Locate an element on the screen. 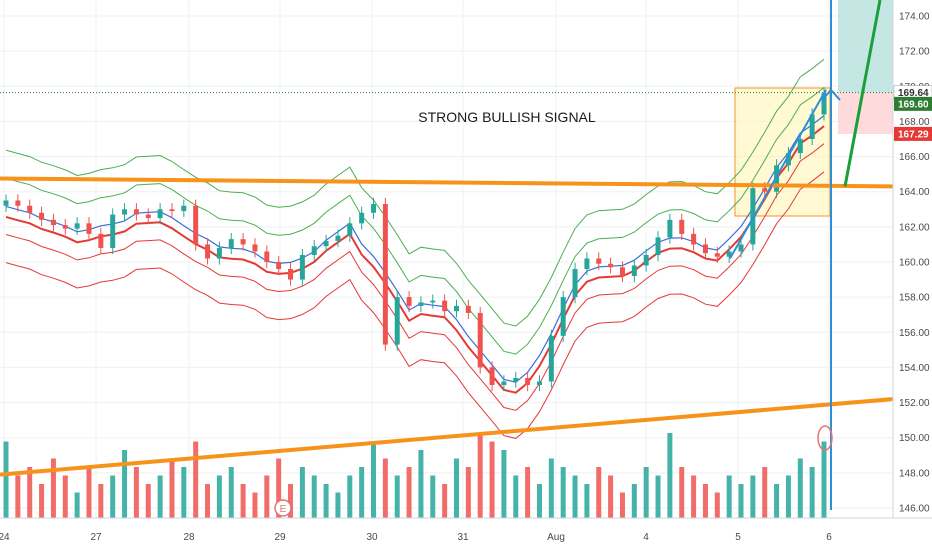 This screenshot has width=932, height=550. y-tick-label: 156.00 is located at coordinates (914, 333).